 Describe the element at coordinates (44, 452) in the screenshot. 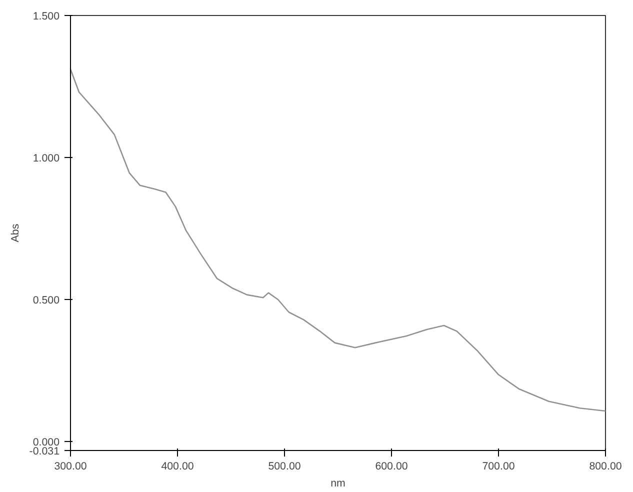

I see `y-tick-label: -0.031` at that location.